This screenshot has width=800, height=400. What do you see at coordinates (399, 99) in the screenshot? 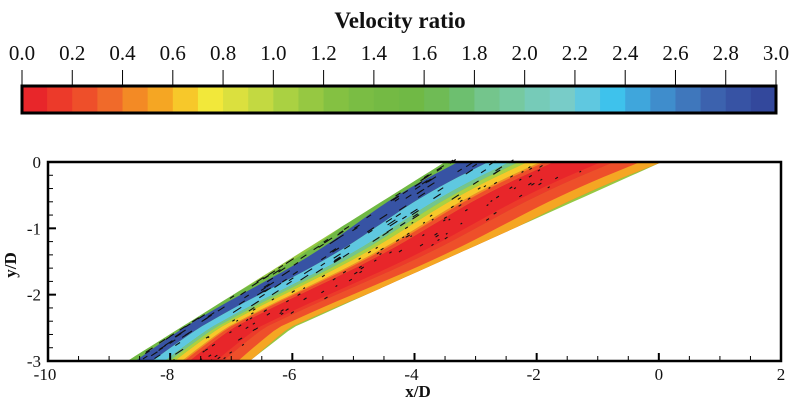
I see `colorbar-frame` at bounding box center [399, 99].